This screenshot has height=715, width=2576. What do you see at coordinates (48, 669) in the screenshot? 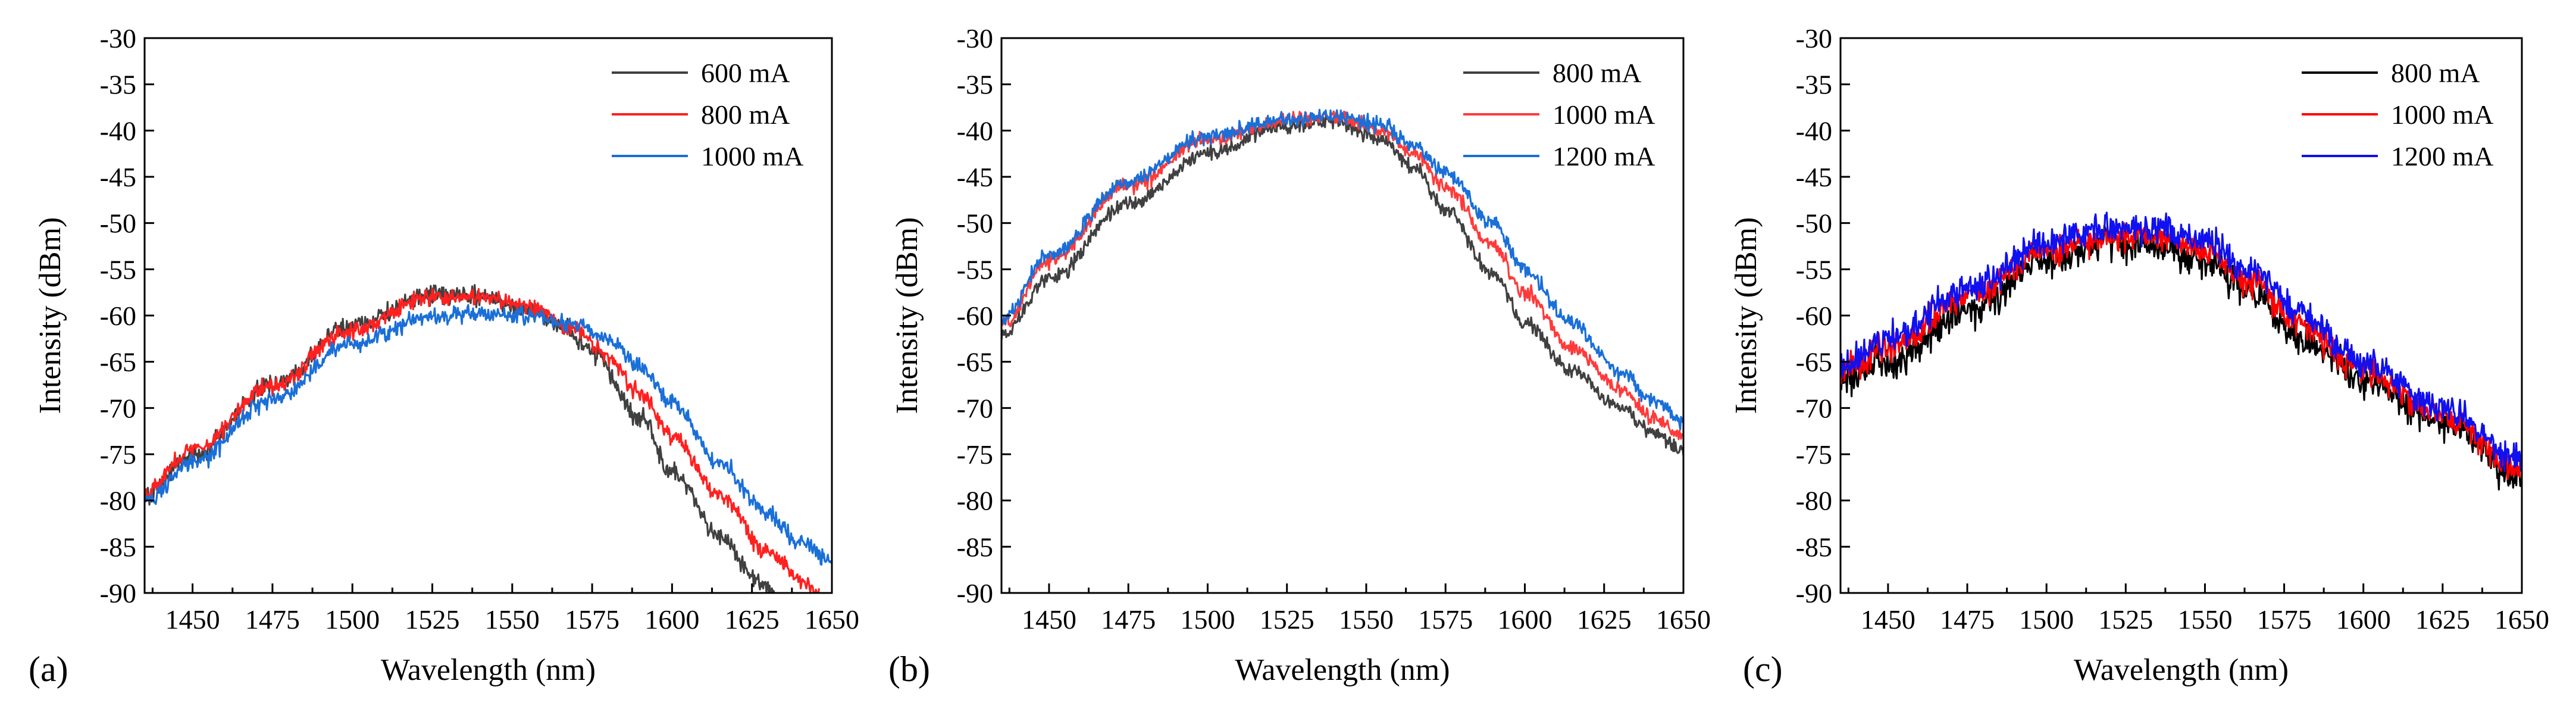
I see `panel-label: (a)` at bounding box center [48, 669].